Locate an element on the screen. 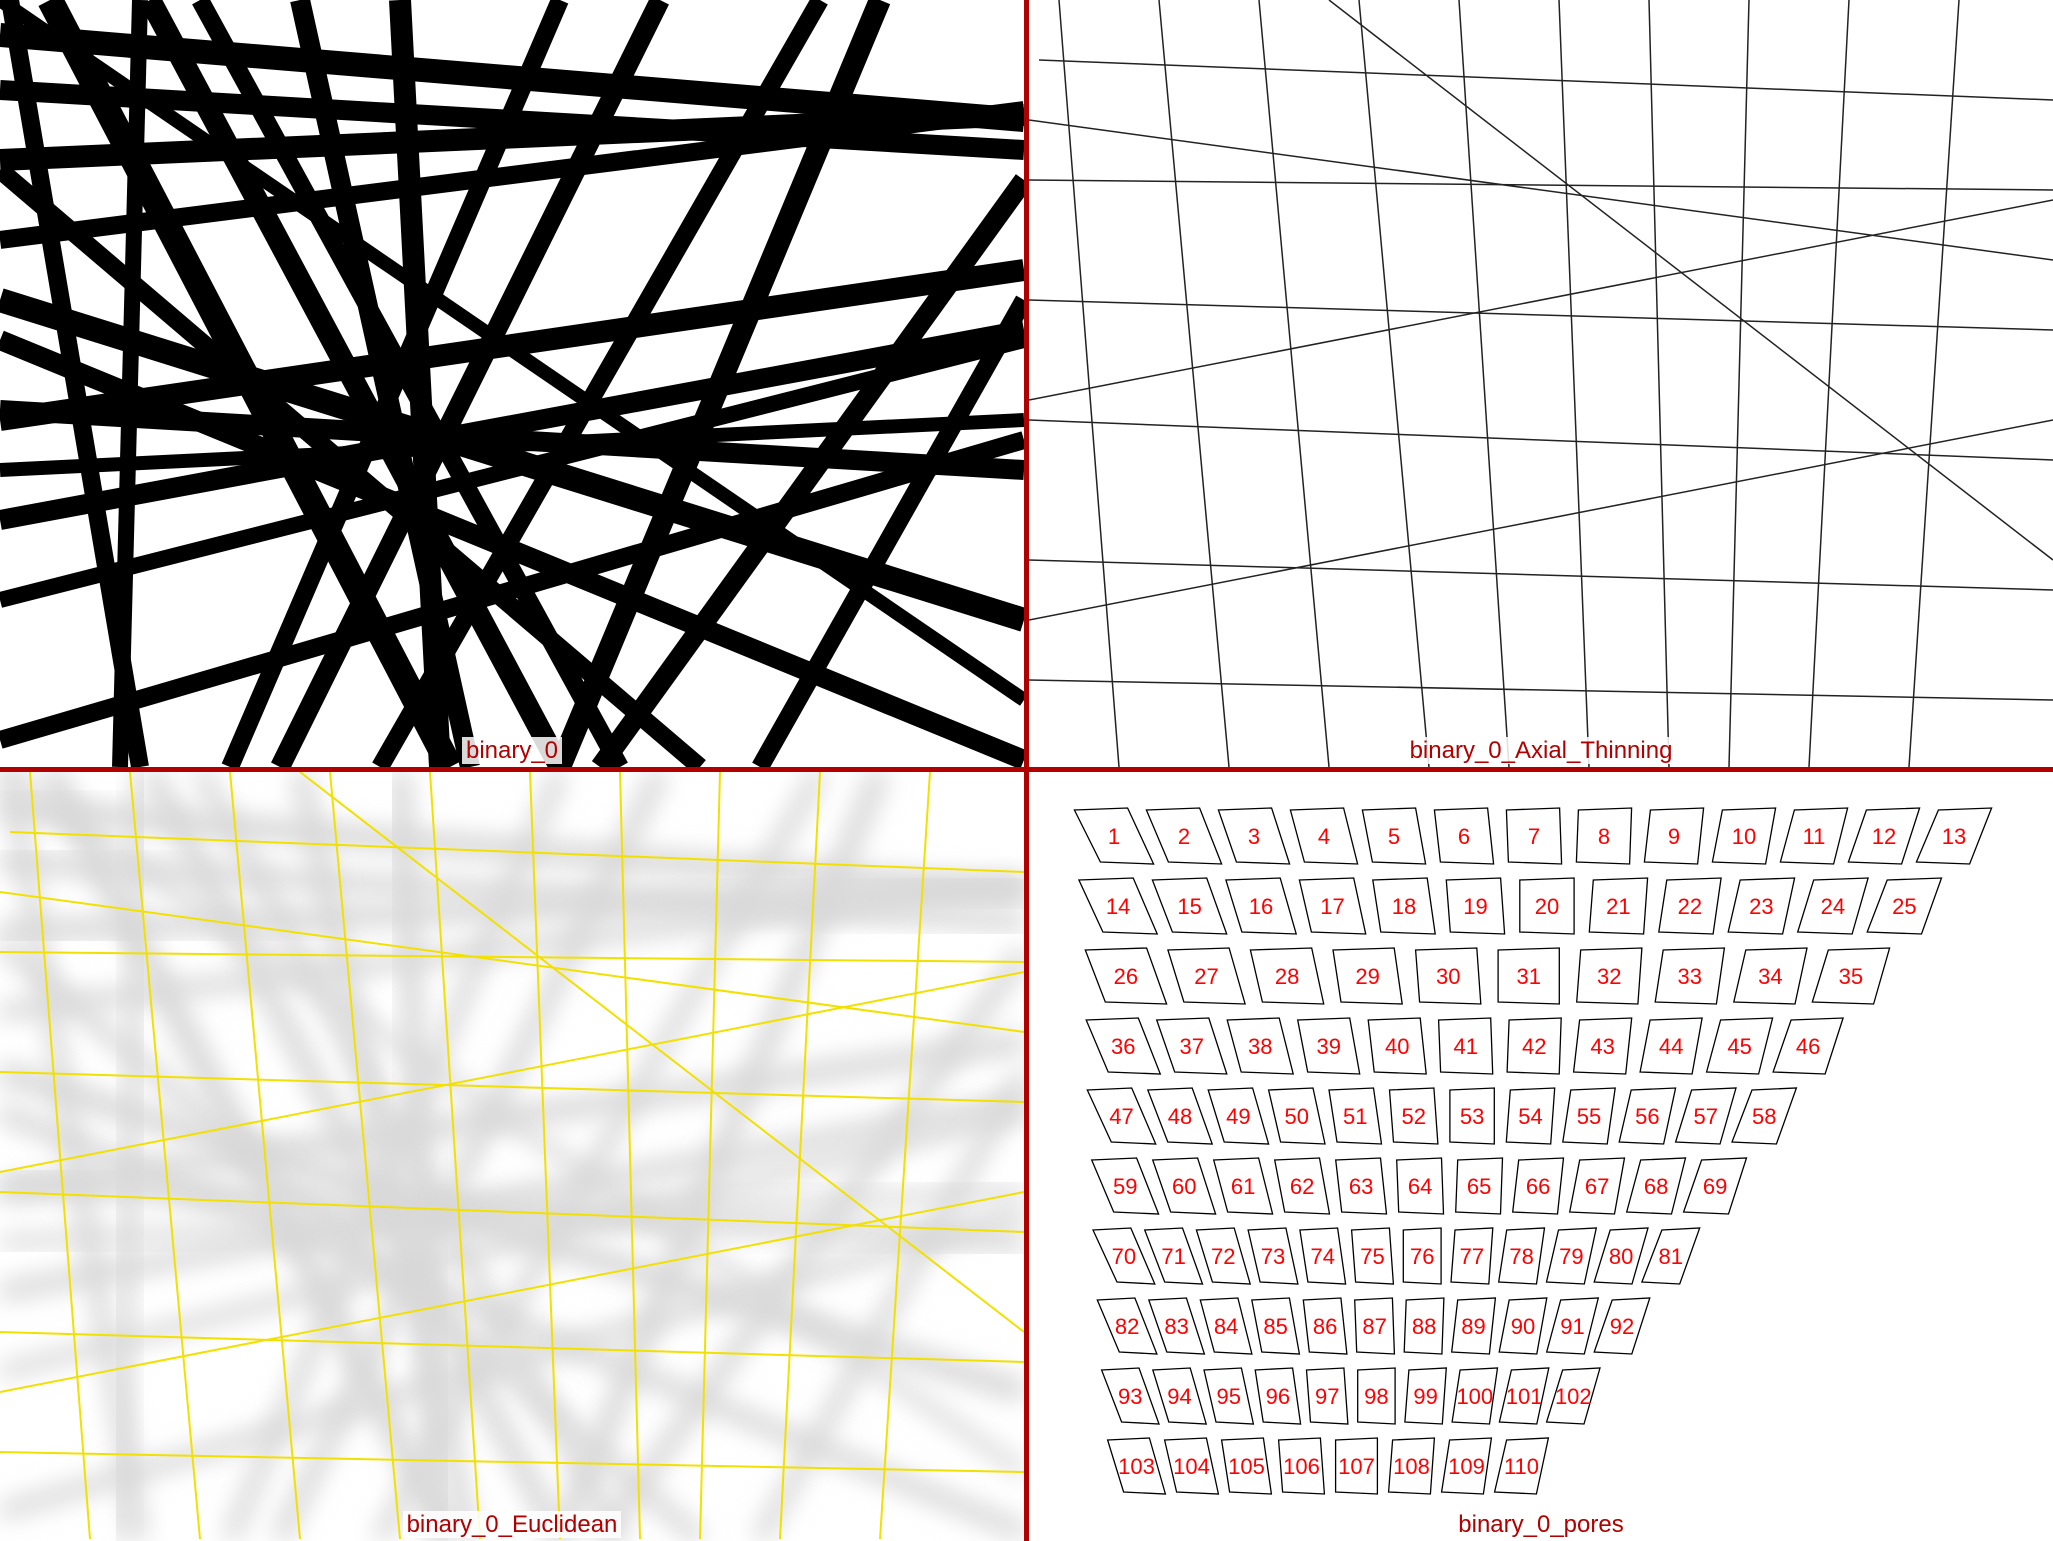 The width and height of the screenshot is (2053, 1541). pore-label: 70 is located at coordinates (1124, 1256).